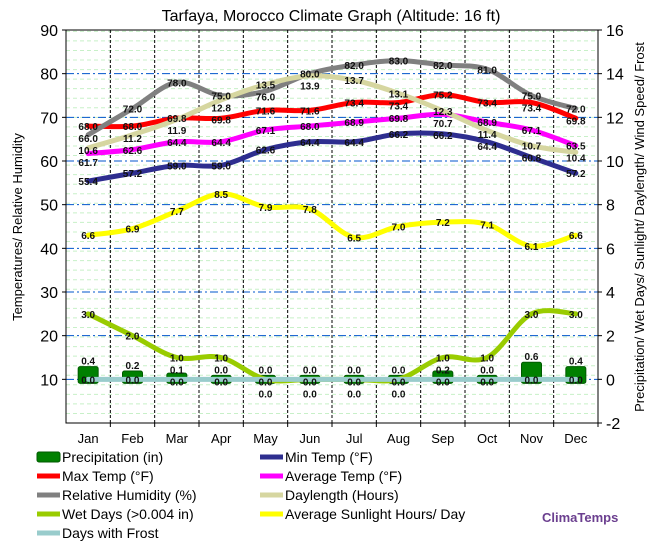 The image size is (661, 543). What do you see at coordinates (443, 66) in the screenshot?
I see `relative-humidity-label: 82.0` at bounding box center [443, 66].